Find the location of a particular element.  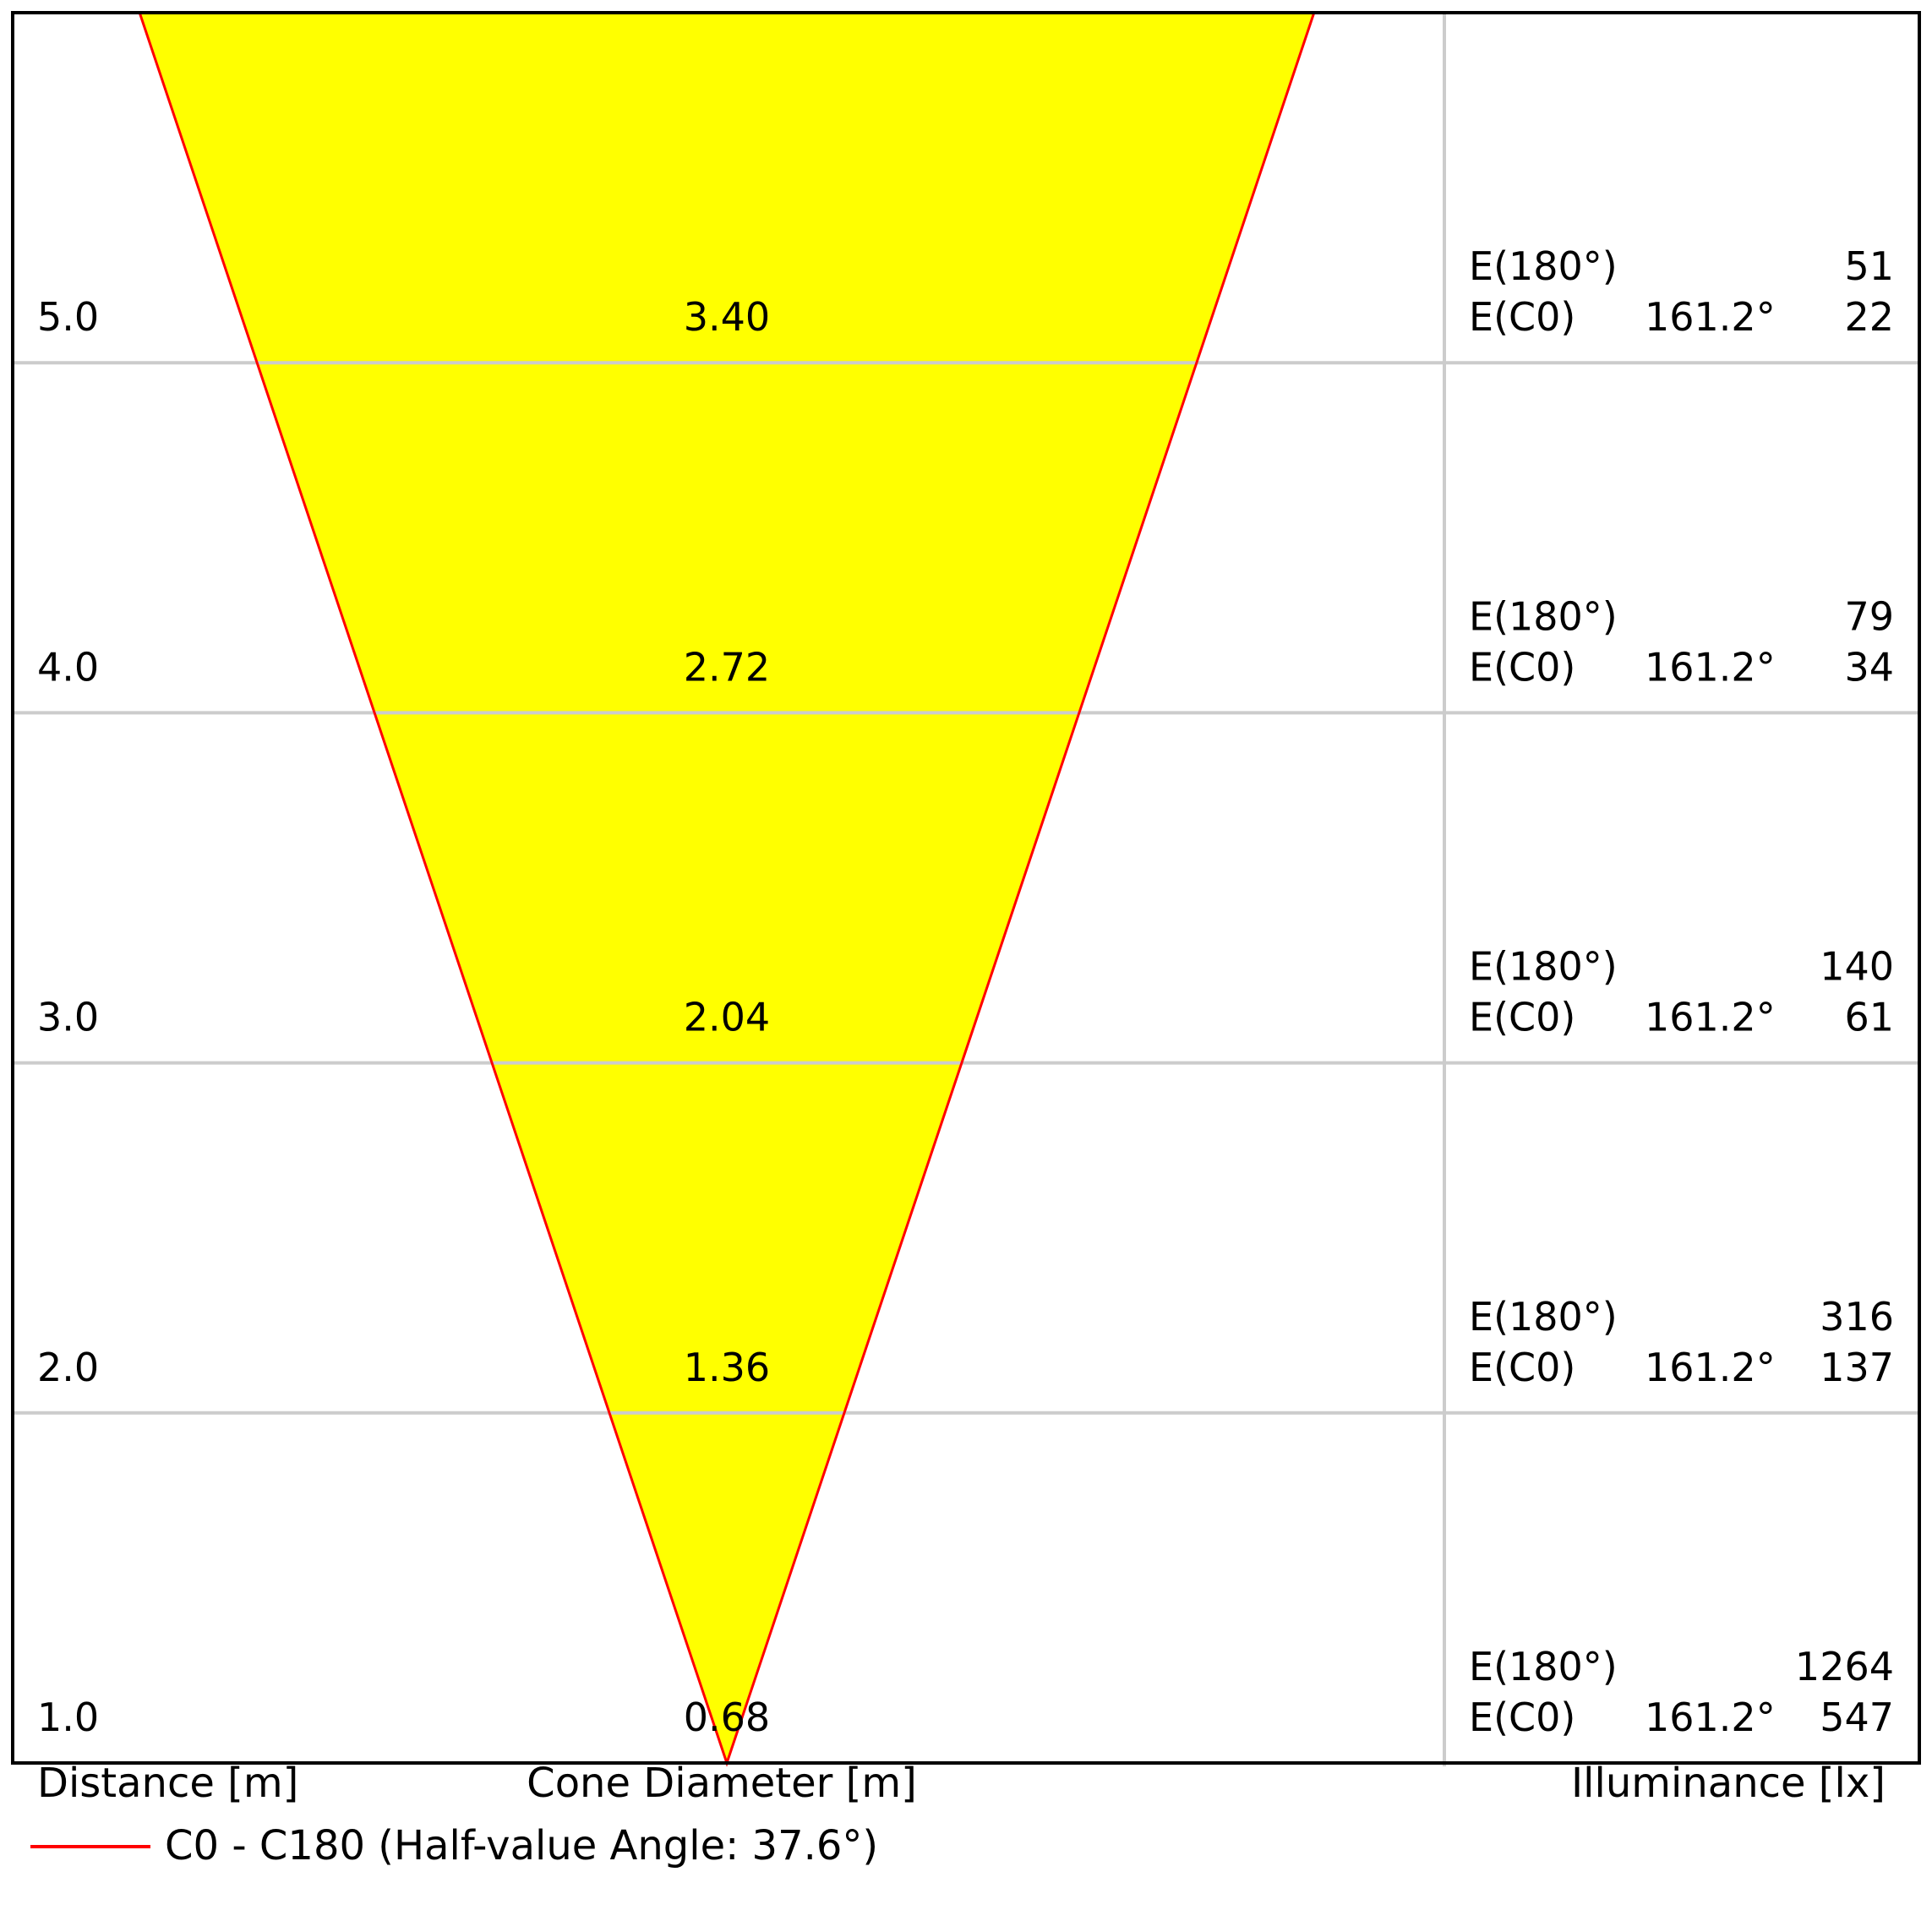

diameter-label: 0.68 is located at coordinates (727, 1717).